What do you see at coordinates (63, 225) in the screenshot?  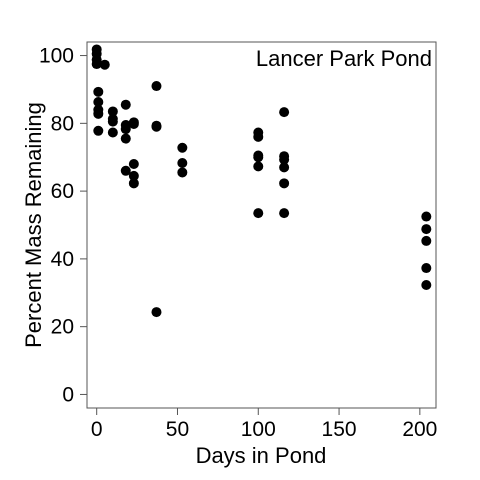 I see `y-axis: 0 20 40 60 80 100` at bounding box center [63, 225].